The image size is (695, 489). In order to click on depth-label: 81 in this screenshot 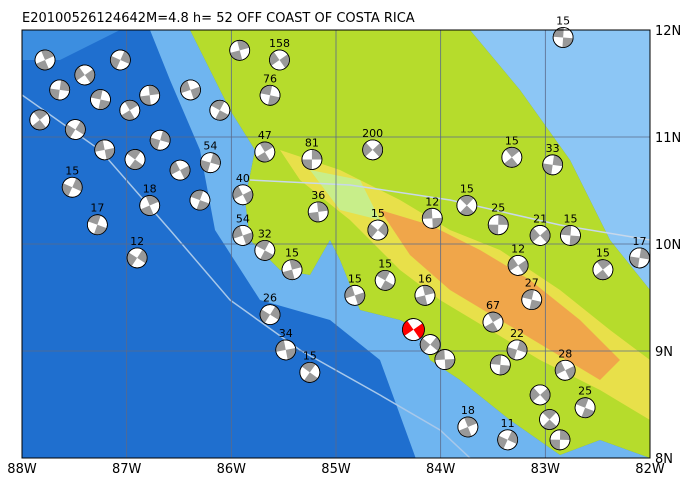, I will do `click(312, 142)`.